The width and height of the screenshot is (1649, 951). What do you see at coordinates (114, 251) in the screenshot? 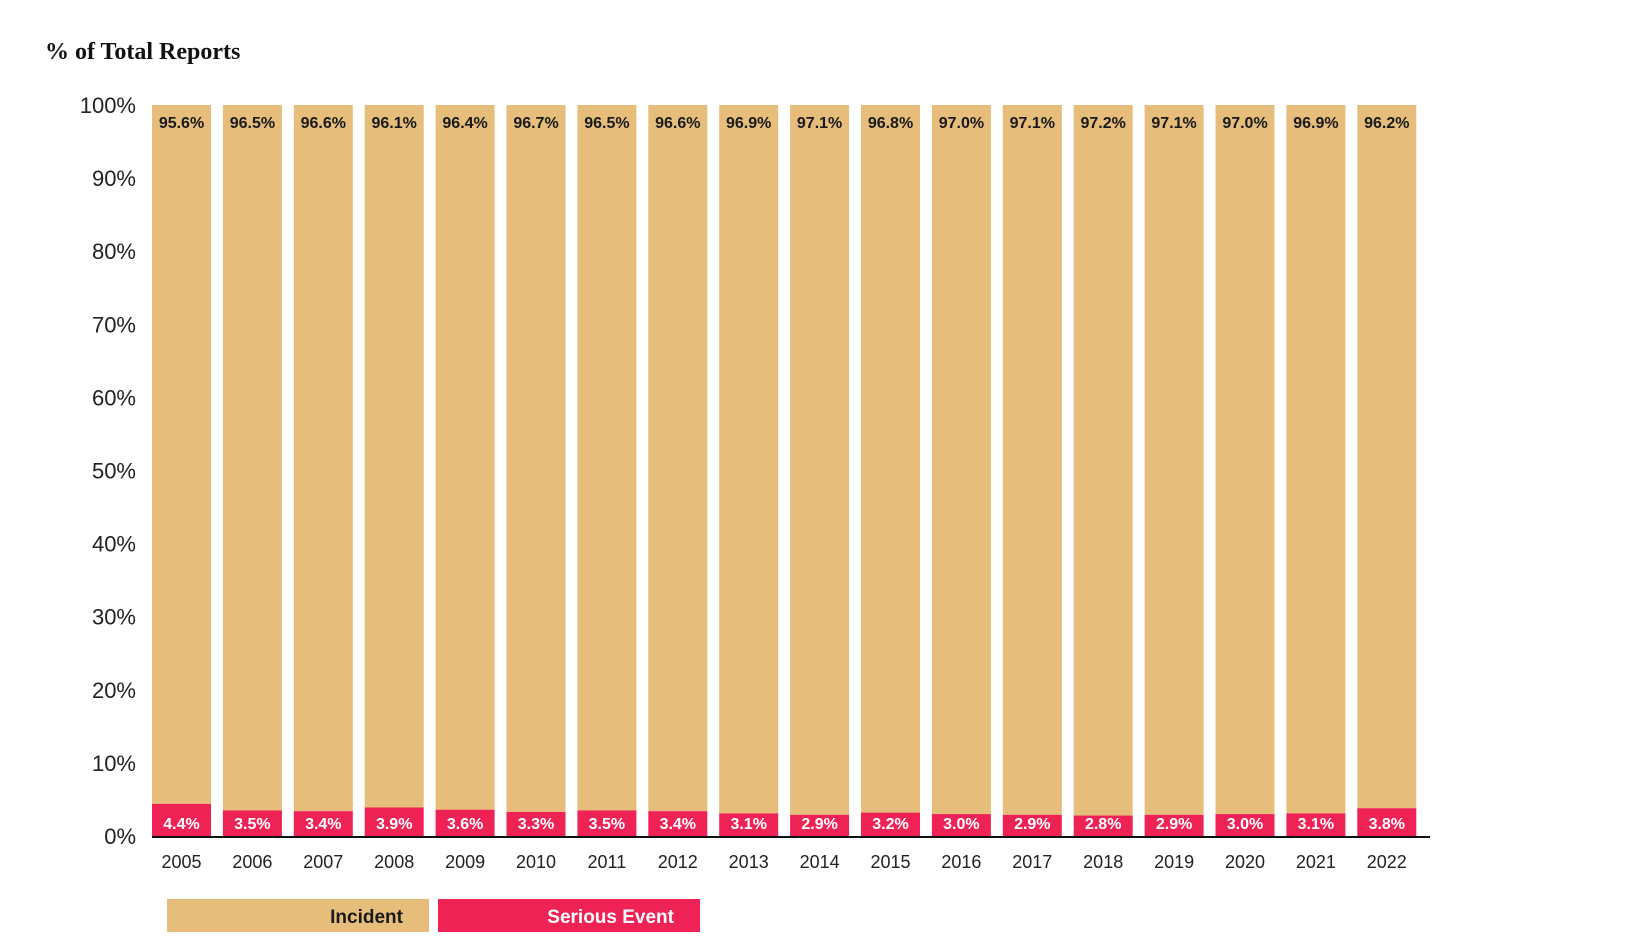
I see `y-tick-label: 80%` at bounding box center [114, 251].